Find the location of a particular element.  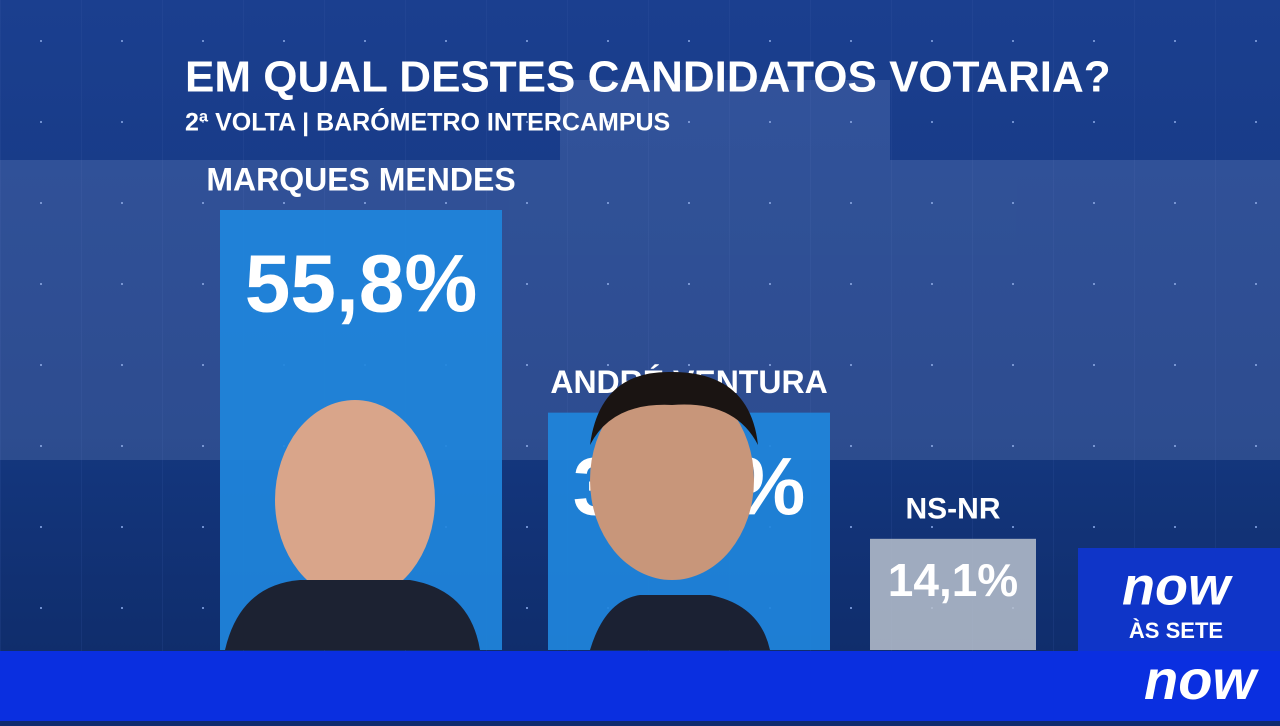

category-label: NS-NR is located at coordinates (953, 509).